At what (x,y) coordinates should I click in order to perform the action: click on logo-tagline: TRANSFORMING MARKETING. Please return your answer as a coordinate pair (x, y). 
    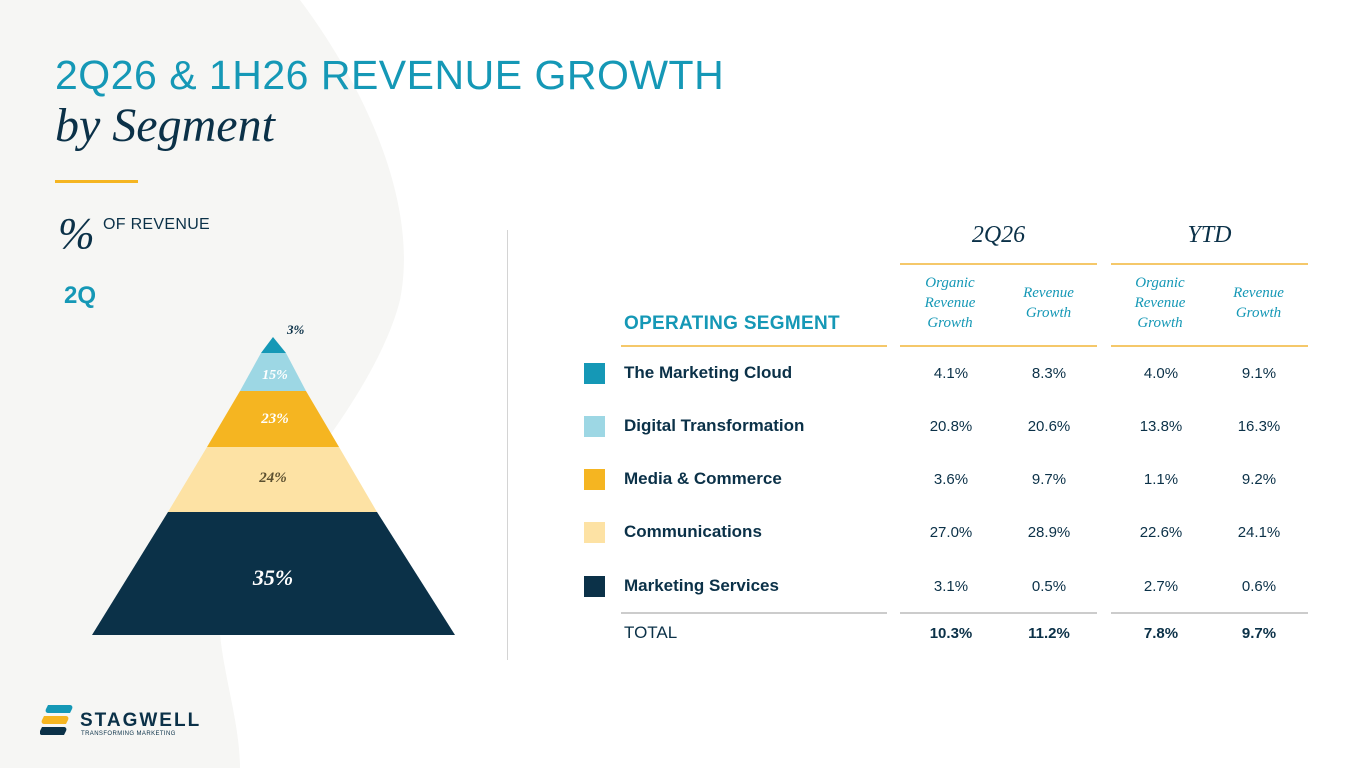
    Looking at the image, I should click on (128, 734).